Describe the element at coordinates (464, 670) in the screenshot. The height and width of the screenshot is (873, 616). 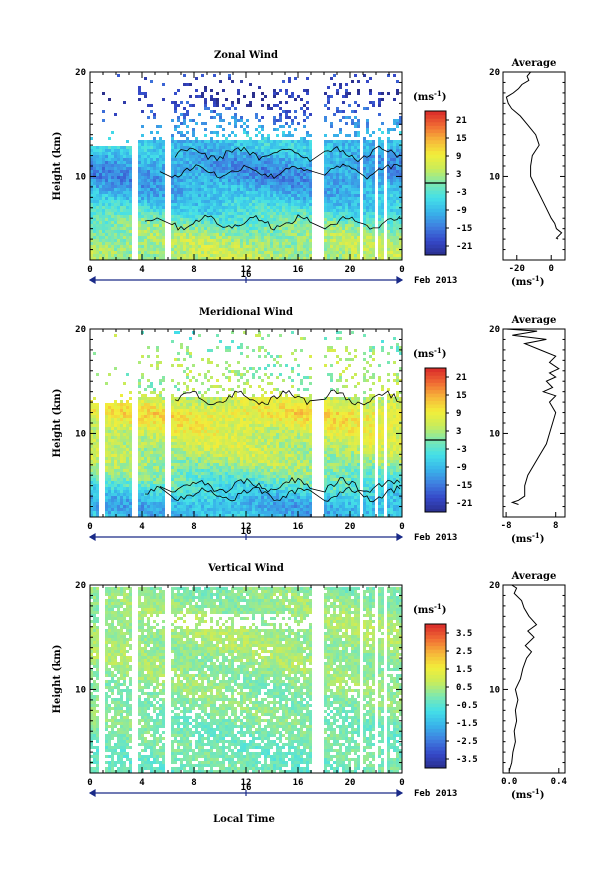
I see `colorbar-tick-label: 1.5` at that location.